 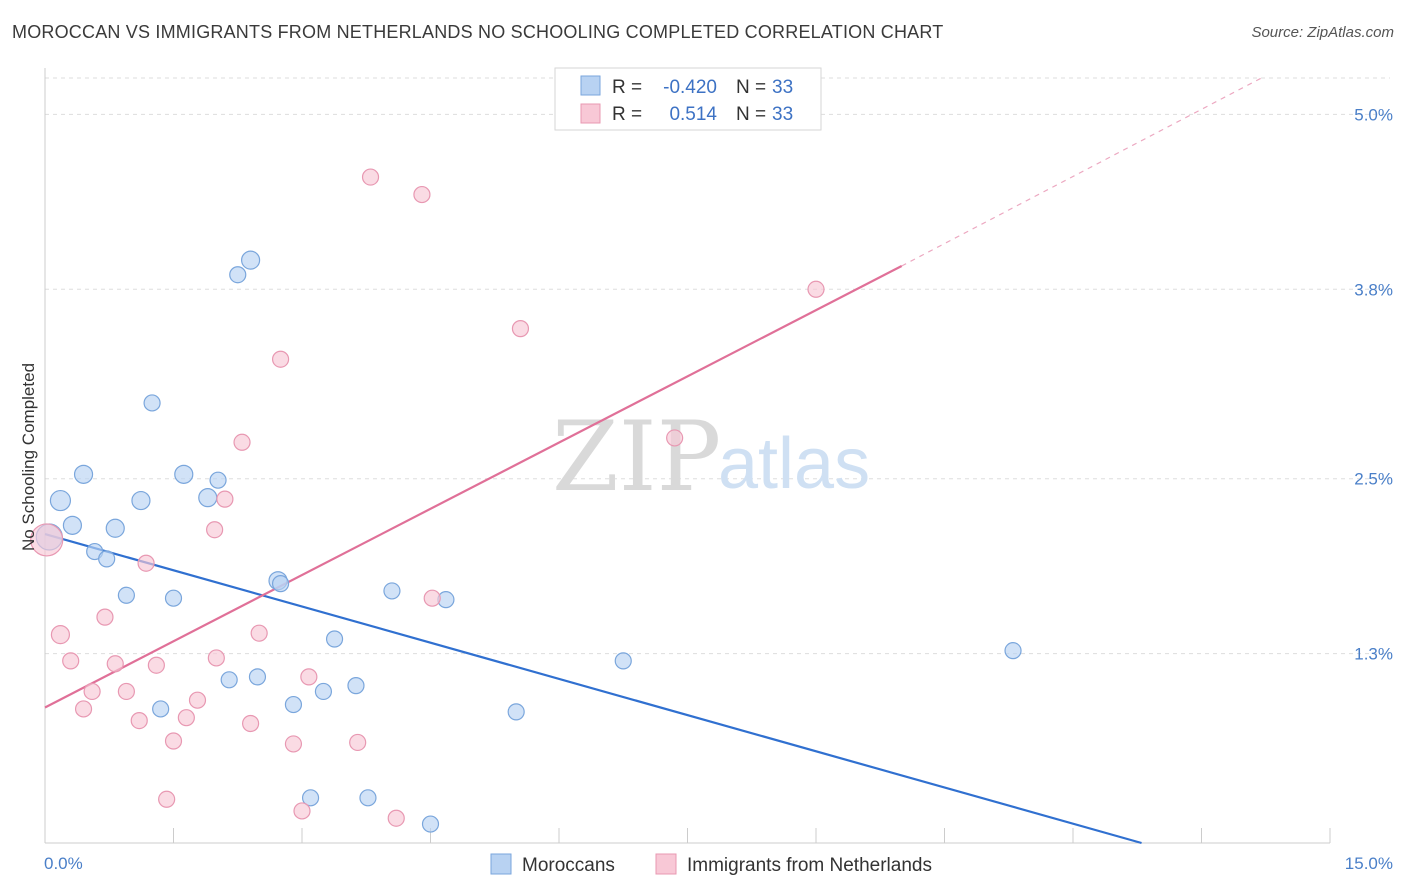 What do you see at coordinates (1081, 172) in the screenshot?
I see `trend-line-netherlands-extension` at bounding box center [1081, 172].